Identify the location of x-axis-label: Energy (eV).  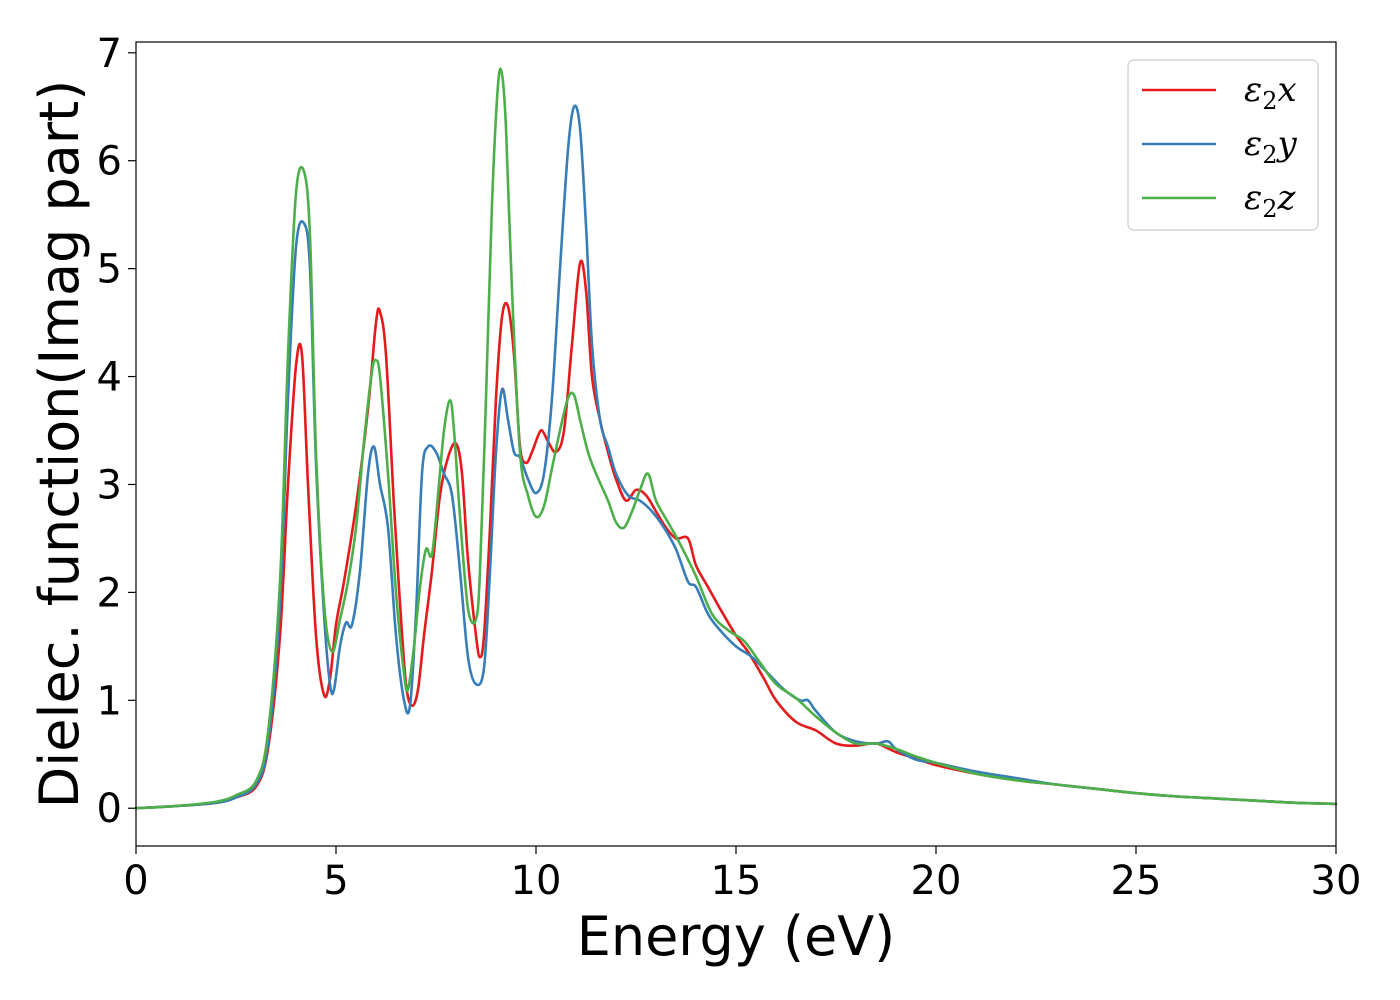
(736, 936).